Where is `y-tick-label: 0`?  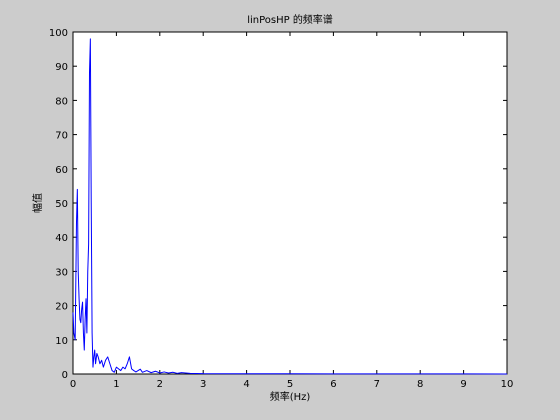
y-tick-label: 0 is located at coordinates (65, 375).